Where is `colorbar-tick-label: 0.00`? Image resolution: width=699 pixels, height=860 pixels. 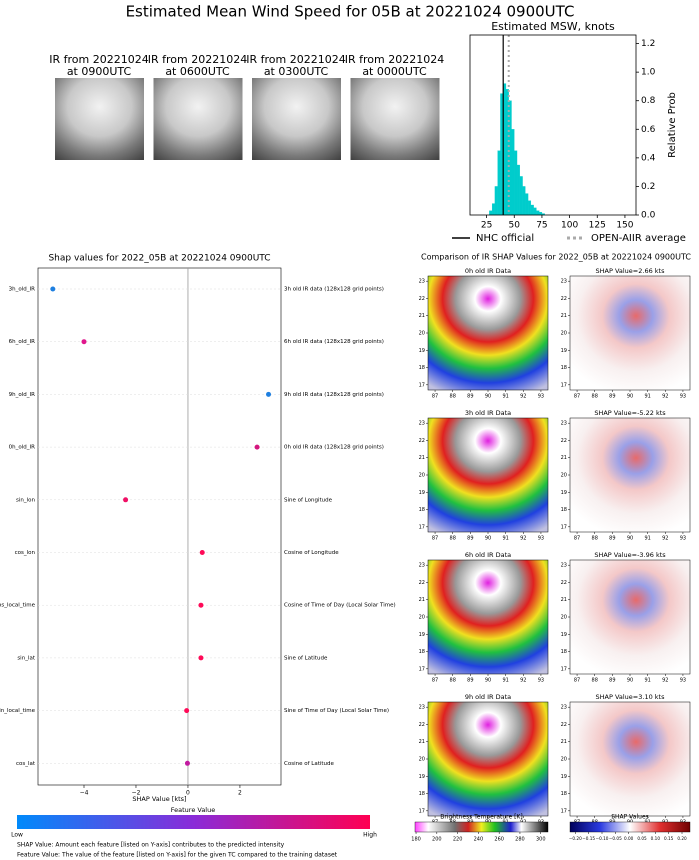
colorbar-tick-label: 0.00 is located at coordinates (629, 838).